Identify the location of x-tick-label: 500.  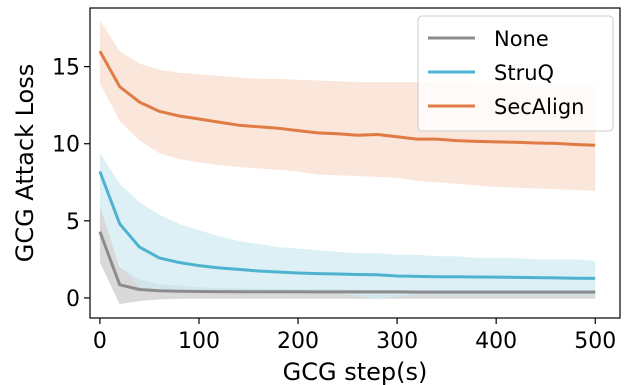
(595, 341).